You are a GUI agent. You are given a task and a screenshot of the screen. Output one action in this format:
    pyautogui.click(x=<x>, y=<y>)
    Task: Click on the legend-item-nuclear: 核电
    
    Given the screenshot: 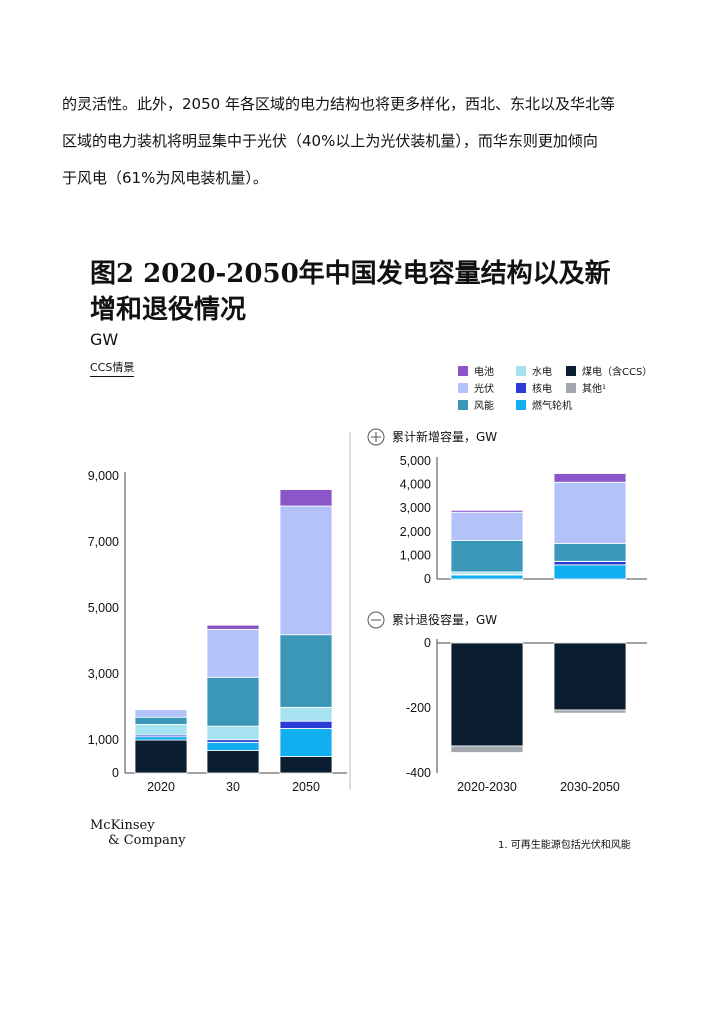 What is the action you would take?
    pyautogui.click(x=534, y=387)
    